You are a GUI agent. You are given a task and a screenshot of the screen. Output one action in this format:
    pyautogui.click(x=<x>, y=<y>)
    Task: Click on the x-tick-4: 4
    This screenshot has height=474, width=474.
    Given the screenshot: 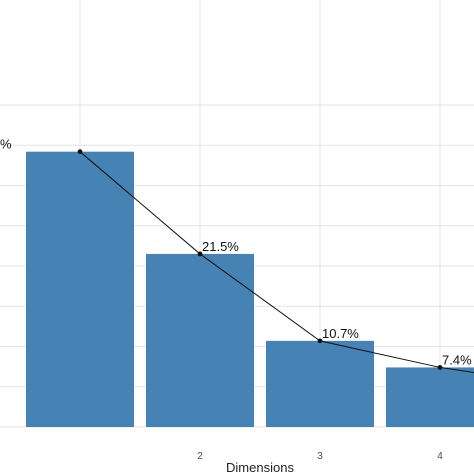 What is the action you would take?
    pyautogui.click(x=440, y=456)
    